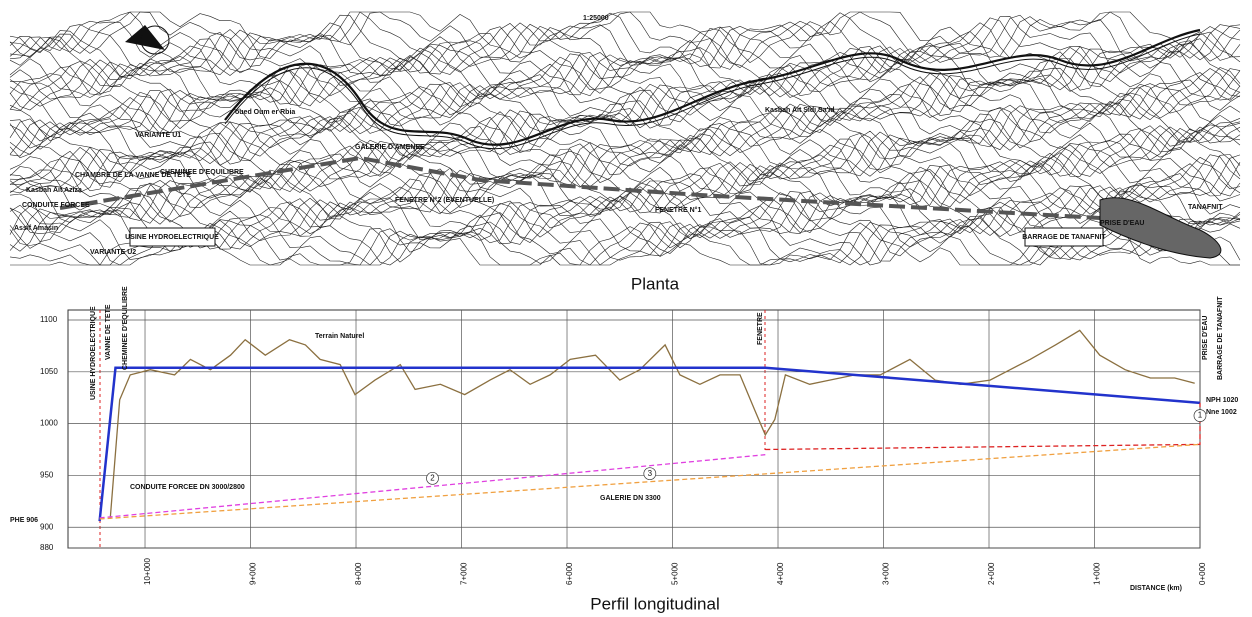 This screenshot has height=617, width=1252. What do you see at coordinates (1205, 207) in the screenshot?
I see `map-label: TANAFNIT` at bounding box center [1205, 207].